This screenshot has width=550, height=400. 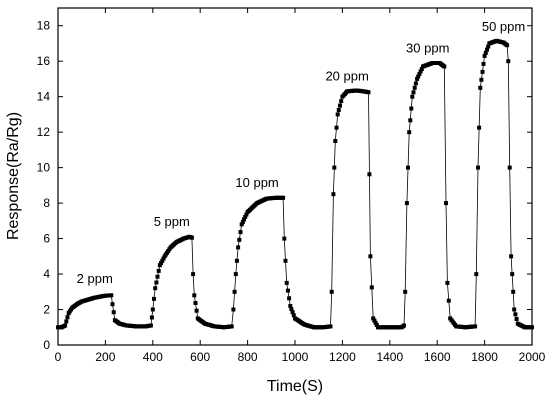 I want to click on y-tick-label: 8, so click(x=46, y=203).